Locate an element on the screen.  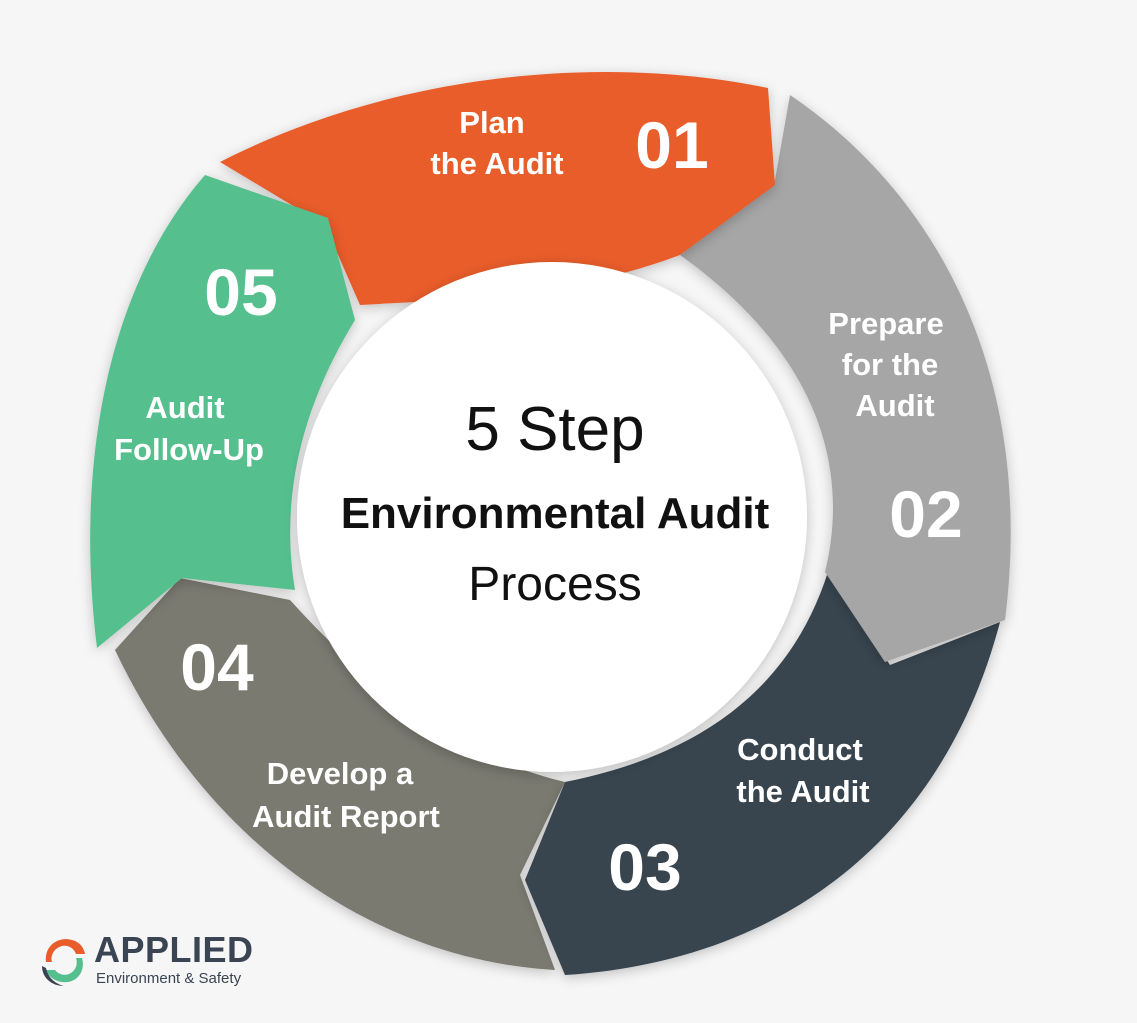
step-01-label-line1: Plan is located at coordinates (491, 122).